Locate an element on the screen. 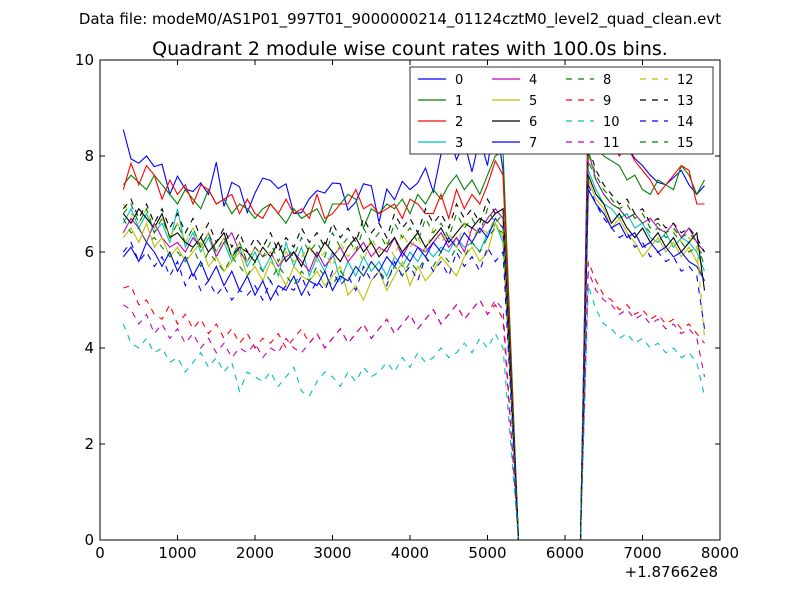 The height and width of the screenshot is (600, 800). x-tick-label: 8000 is located at coordinates (720, 553).